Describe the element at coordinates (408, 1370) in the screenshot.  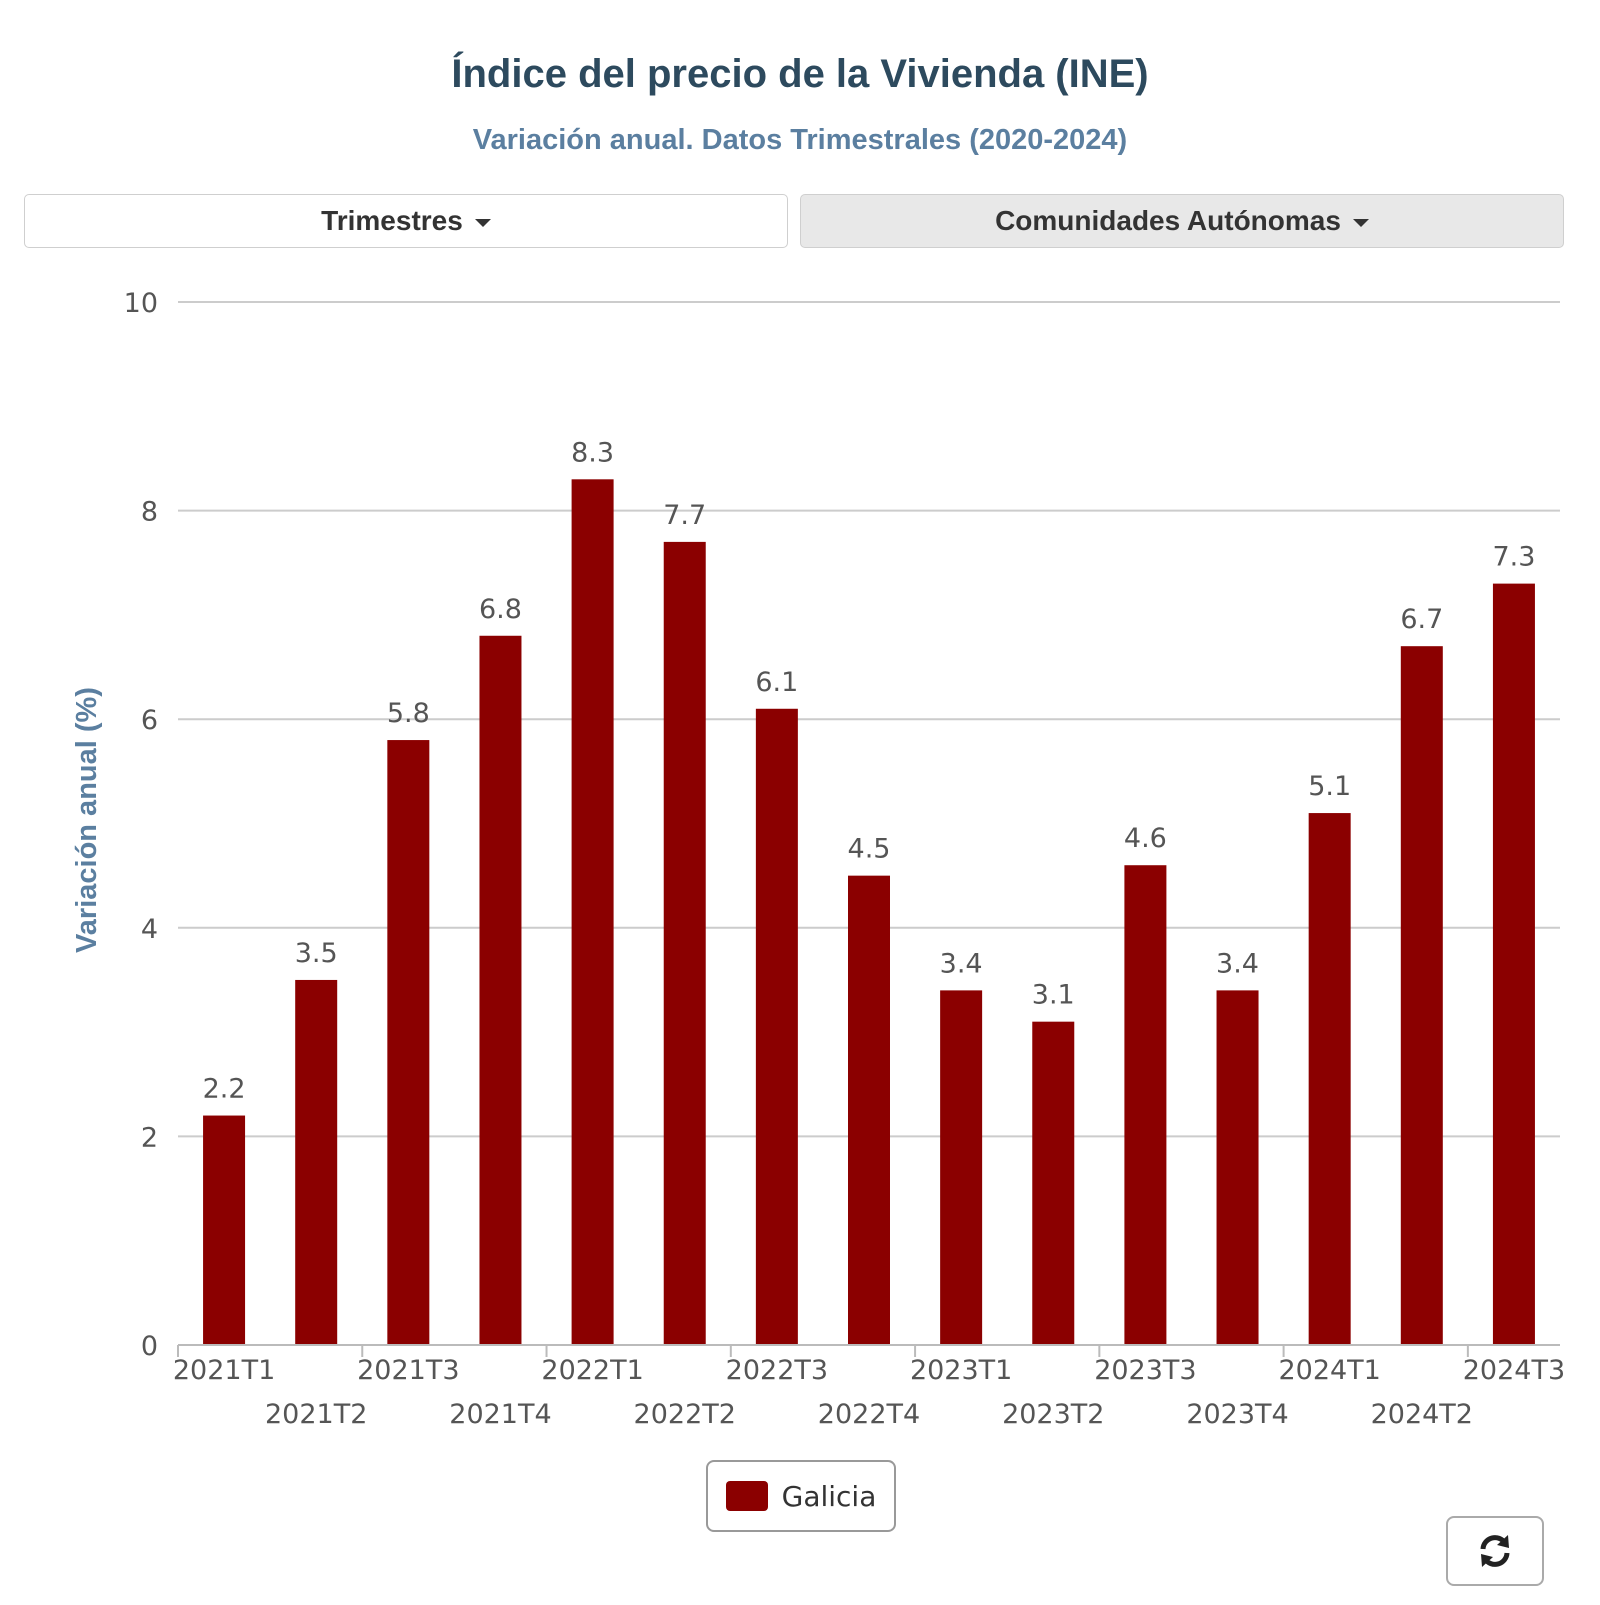
I see `x-tick-label: 2021T3` at that location.